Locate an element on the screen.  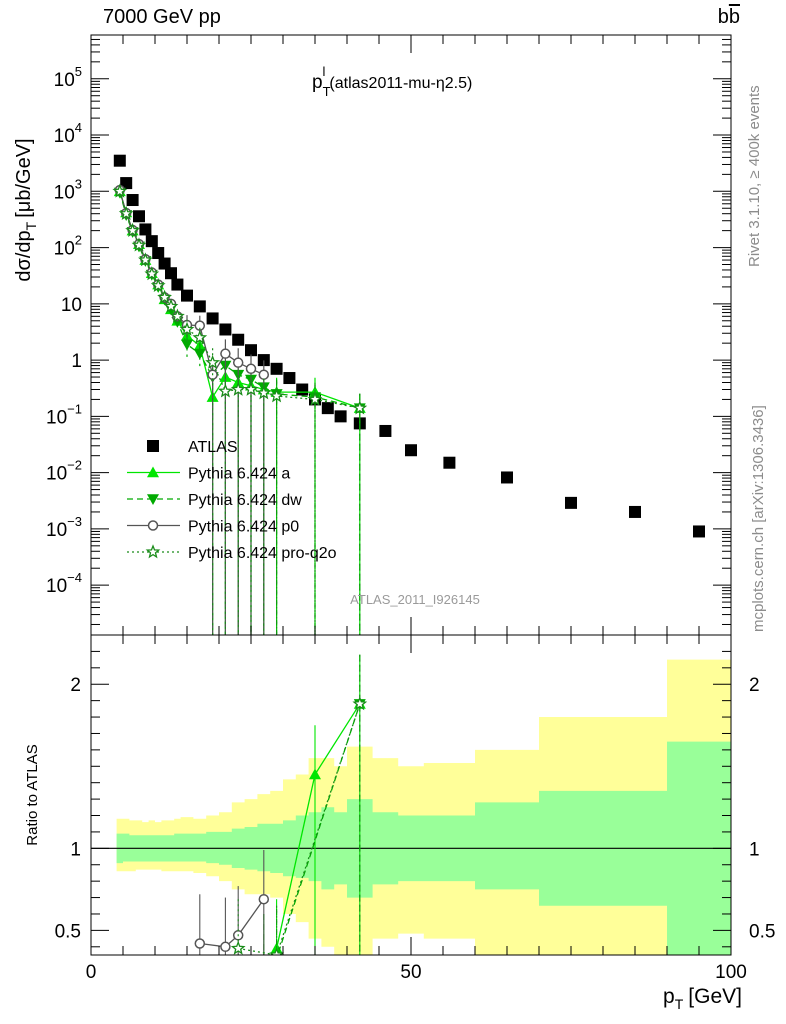
y-tick-label: 10⁻² is located at coordinates (64, 471).